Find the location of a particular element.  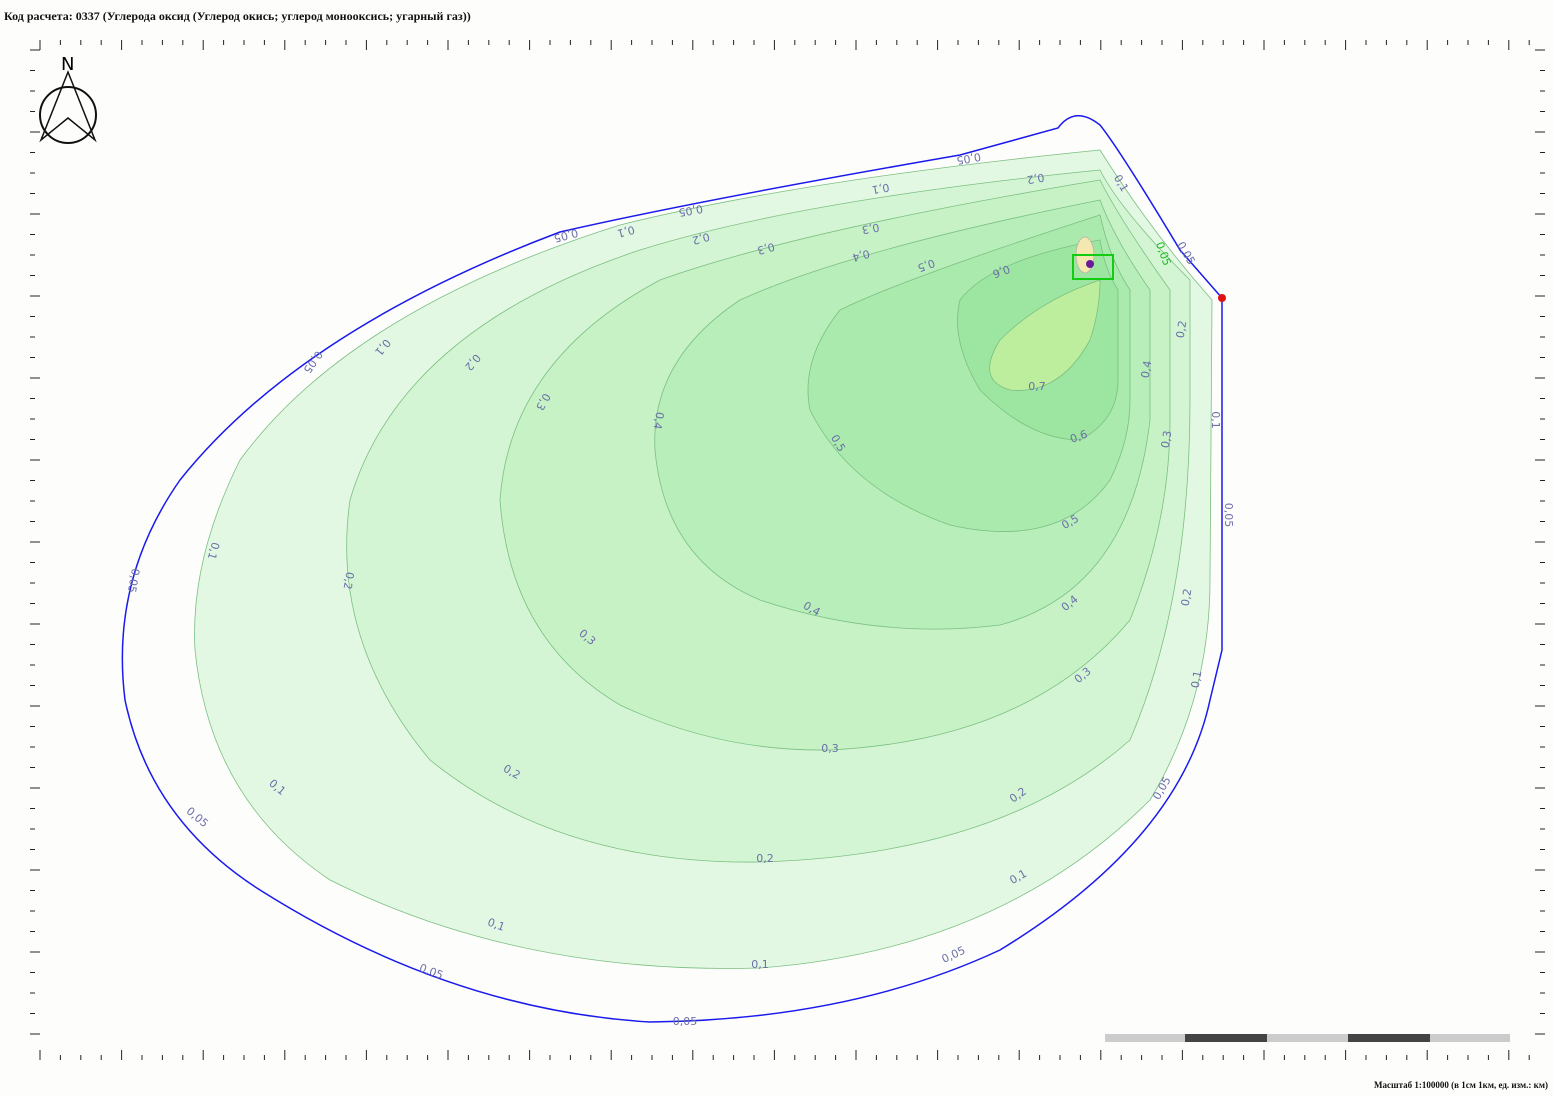

contour-label: 0,7 is located at coordinates (1037, 386).